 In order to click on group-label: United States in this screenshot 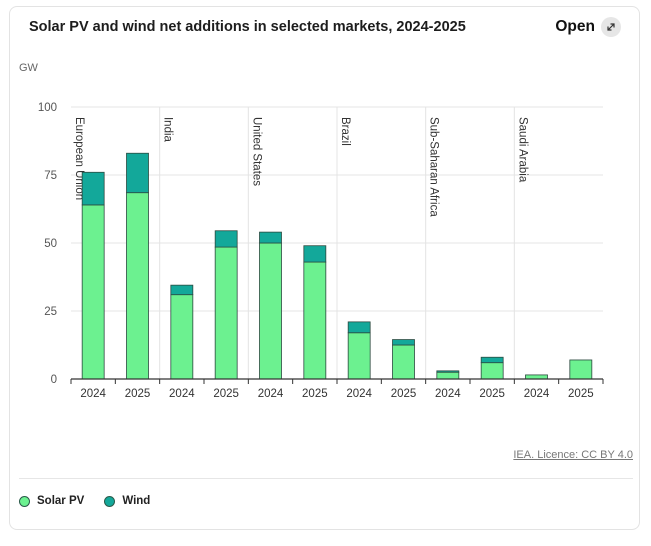, I will do `click(256, 151)`.